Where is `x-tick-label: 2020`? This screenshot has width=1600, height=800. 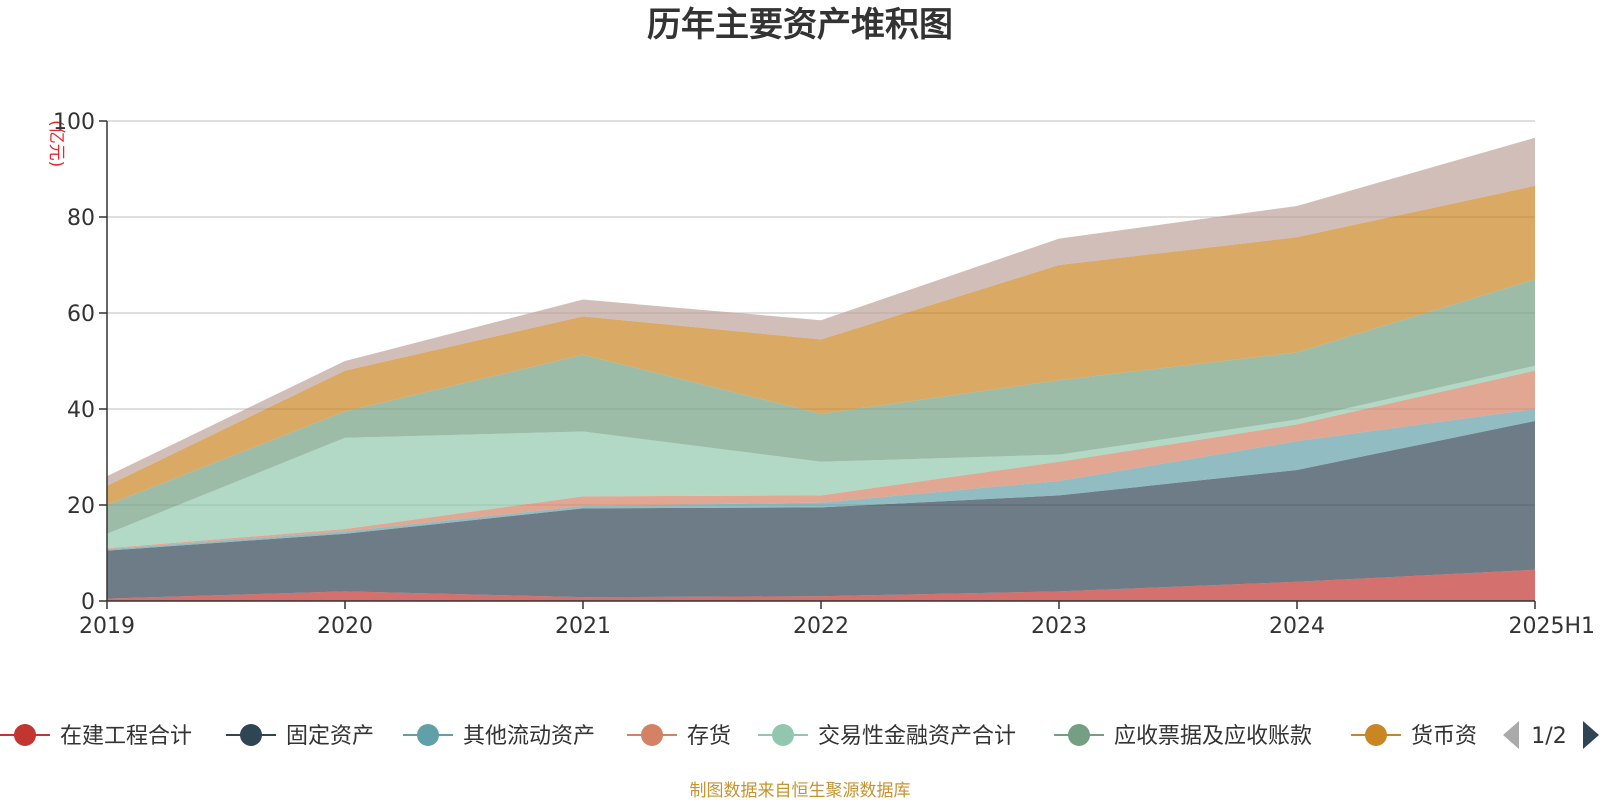
x-tick-label: 2020 is located at coordinates (345, 626).